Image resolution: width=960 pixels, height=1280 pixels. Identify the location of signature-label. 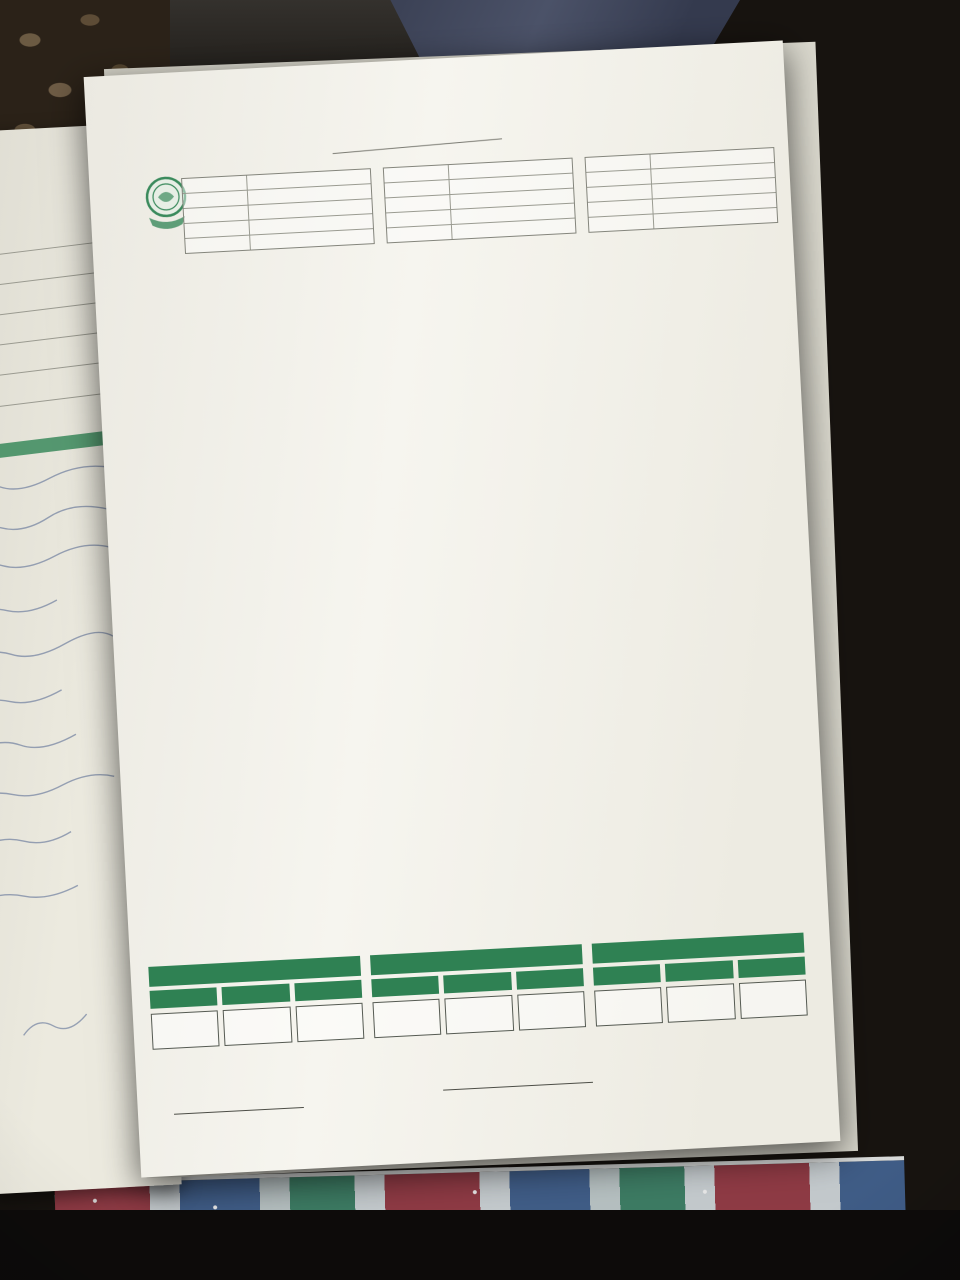
(437, 1087).